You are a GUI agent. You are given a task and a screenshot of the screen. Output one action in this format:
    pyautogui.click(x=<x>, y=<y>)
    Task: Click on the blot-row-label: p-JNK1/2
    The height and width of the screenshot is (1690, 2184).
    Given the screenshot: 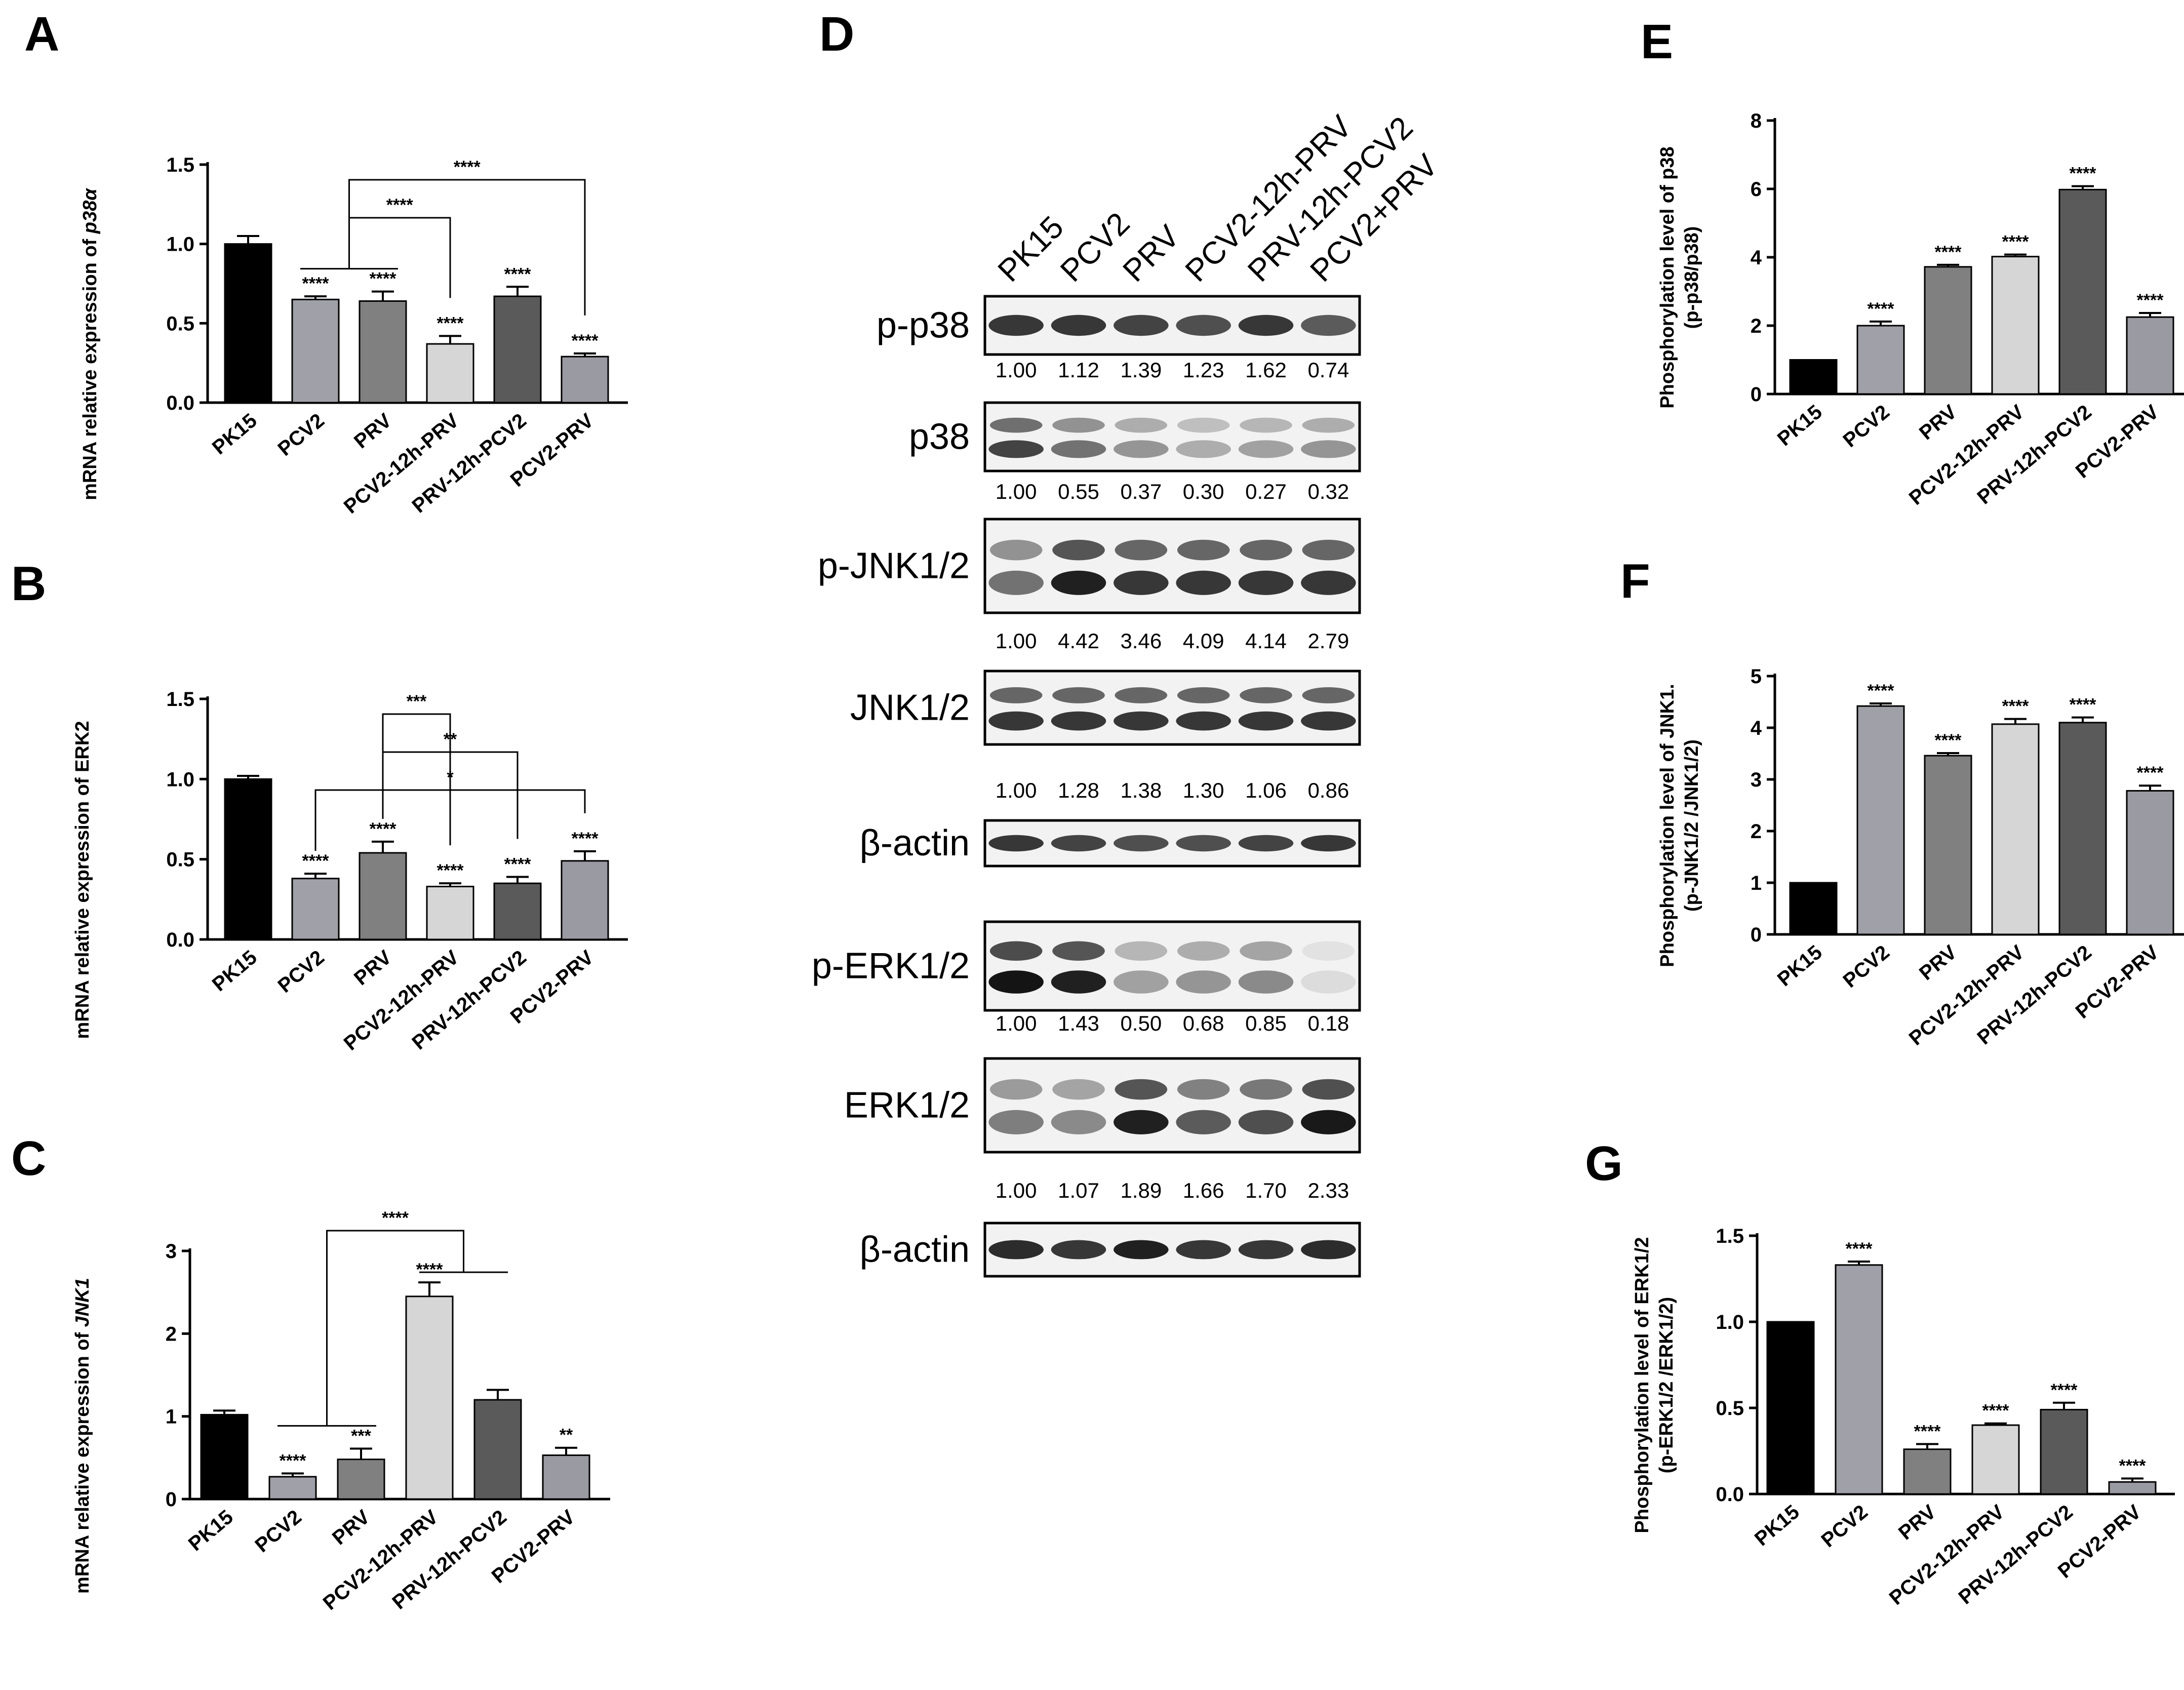 What is the action you would take?
    pyautogui.click(x=894, y=566)
    